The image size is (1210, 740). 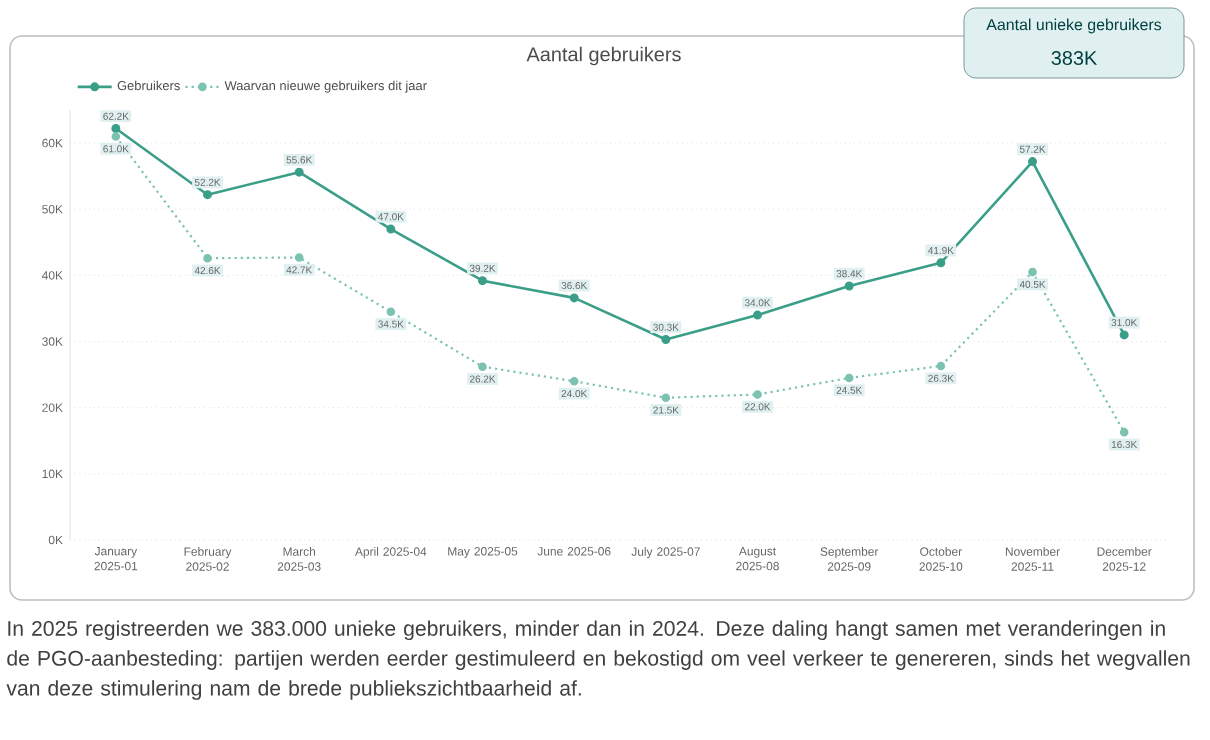 I want to click on chart-title: Aantal gebruikers, so click(x=603, y=56).